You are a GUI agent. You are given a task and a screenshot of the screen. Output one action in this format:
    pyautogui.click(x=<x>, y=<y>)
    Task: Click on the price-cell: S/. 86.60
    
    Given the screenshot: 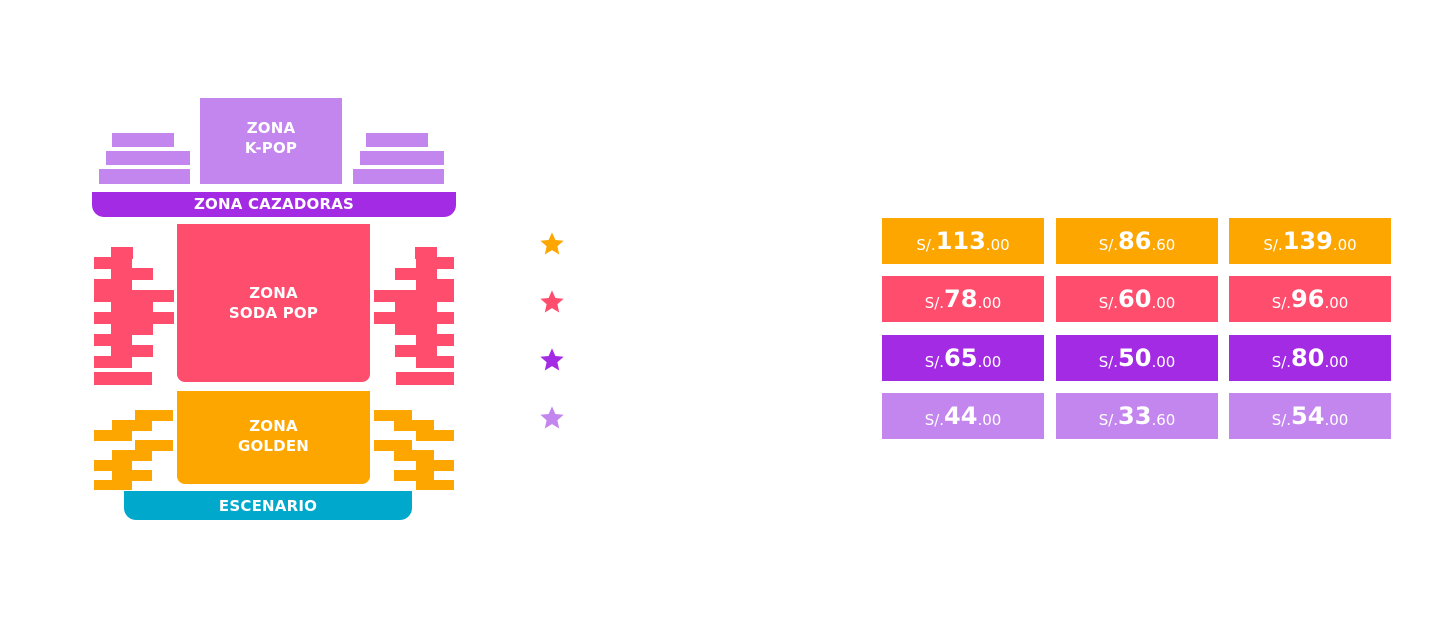 What is the action you would take?
    pyautogui.click(x=1137, y=241)
    